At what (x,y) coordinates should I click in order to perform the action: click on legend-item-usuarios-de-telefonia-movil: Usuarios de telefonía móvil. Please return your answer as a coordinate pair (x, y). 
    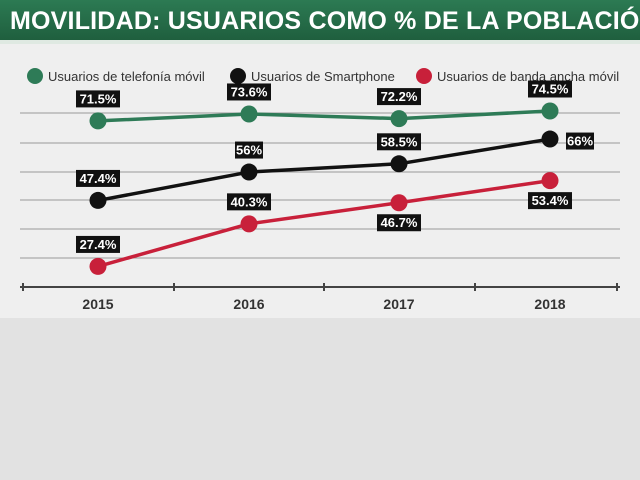
    Looking at the image, I should click on (116, 76).